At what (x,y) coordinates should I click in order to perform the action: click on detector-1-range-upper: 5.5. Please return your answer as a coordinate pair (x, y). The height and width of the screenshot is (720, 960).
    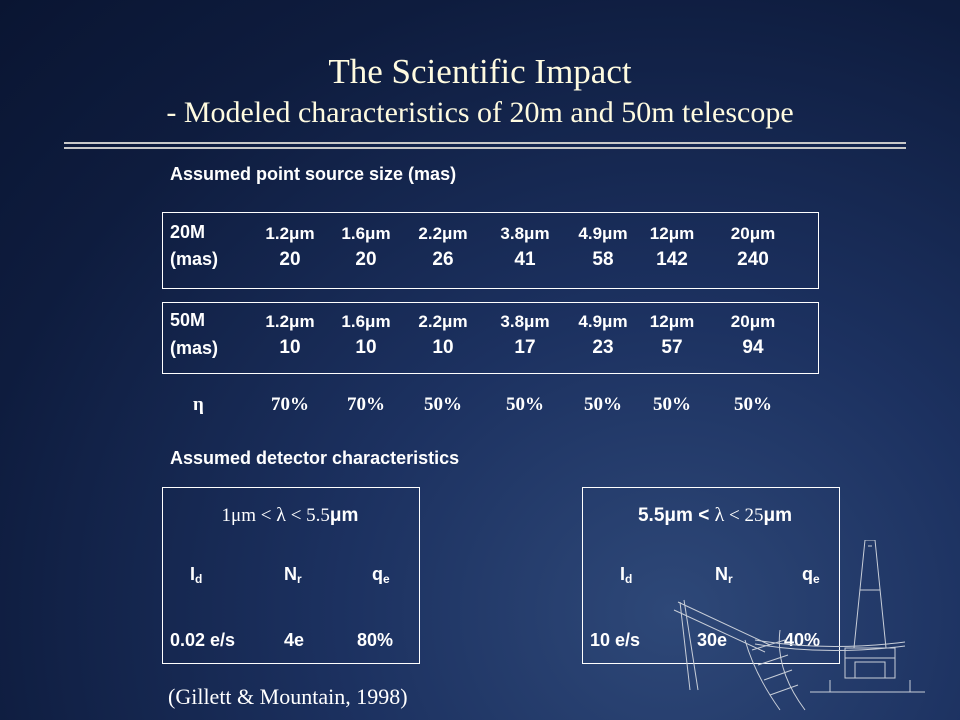
    Looking at the image, I should click on (318, 515).